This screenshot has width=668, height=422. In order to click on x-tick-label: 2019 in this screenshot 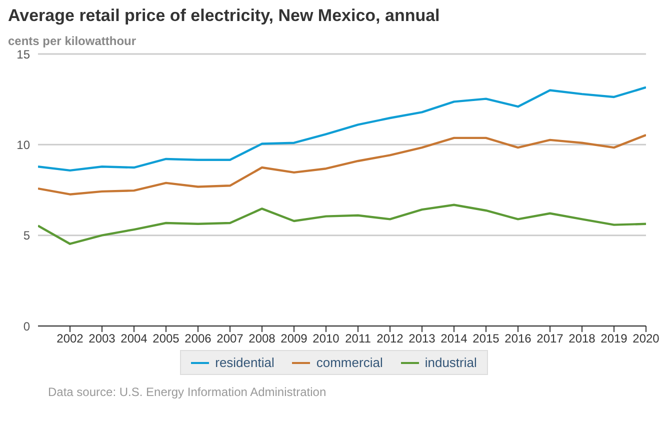, I will do `click(614, 339)`.